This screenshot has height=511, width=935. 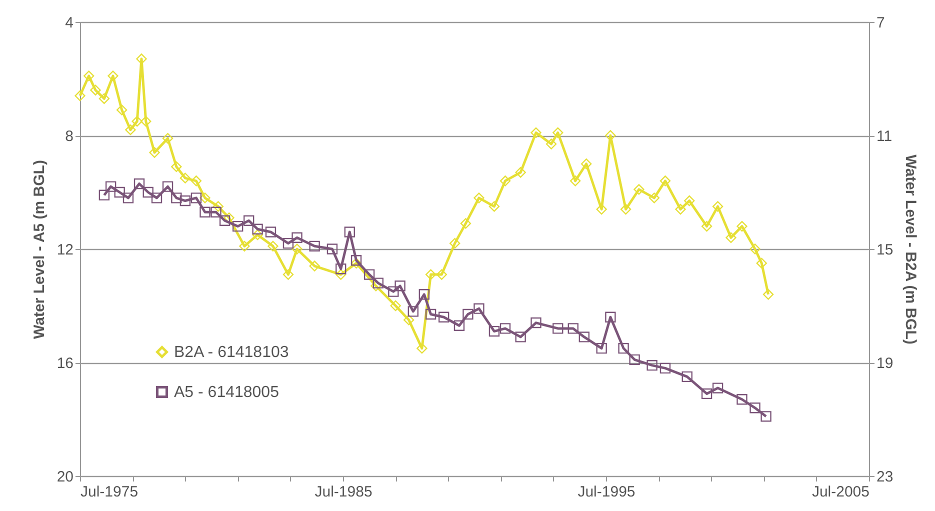 I want to click on x-tick-label: Jul-1995, so click(x=607, y=492).